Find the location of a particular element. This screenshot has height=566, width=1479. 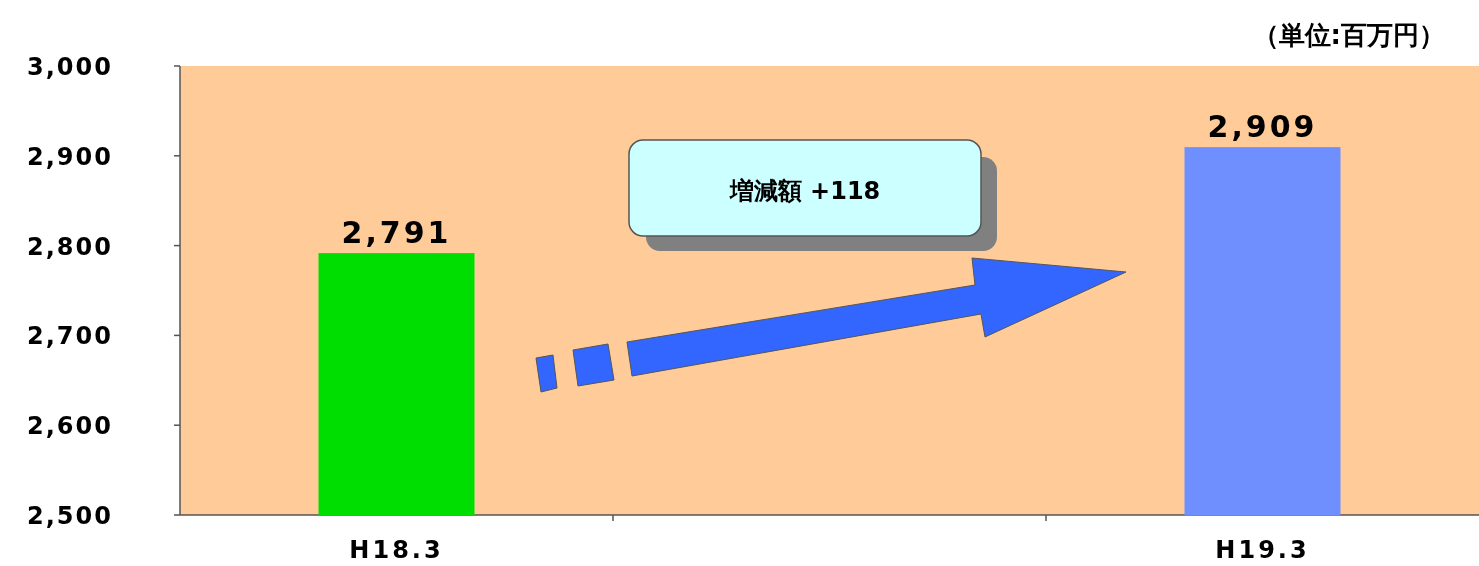

data-label: 2,791 is located at coordinates (396, 232).